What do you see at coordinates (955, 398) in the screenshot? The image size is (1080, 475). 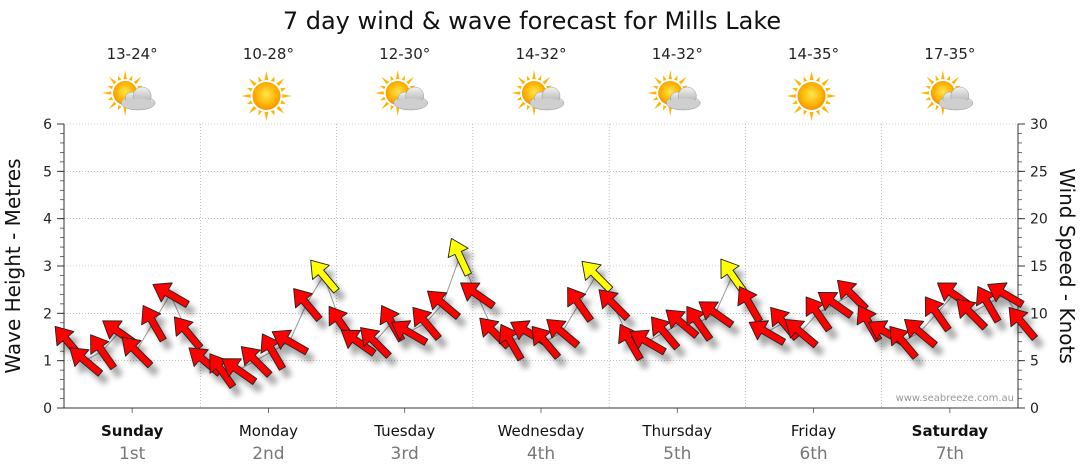 I see `watermark: www.seabreeze.com.au` at bounding box center [955, 398].